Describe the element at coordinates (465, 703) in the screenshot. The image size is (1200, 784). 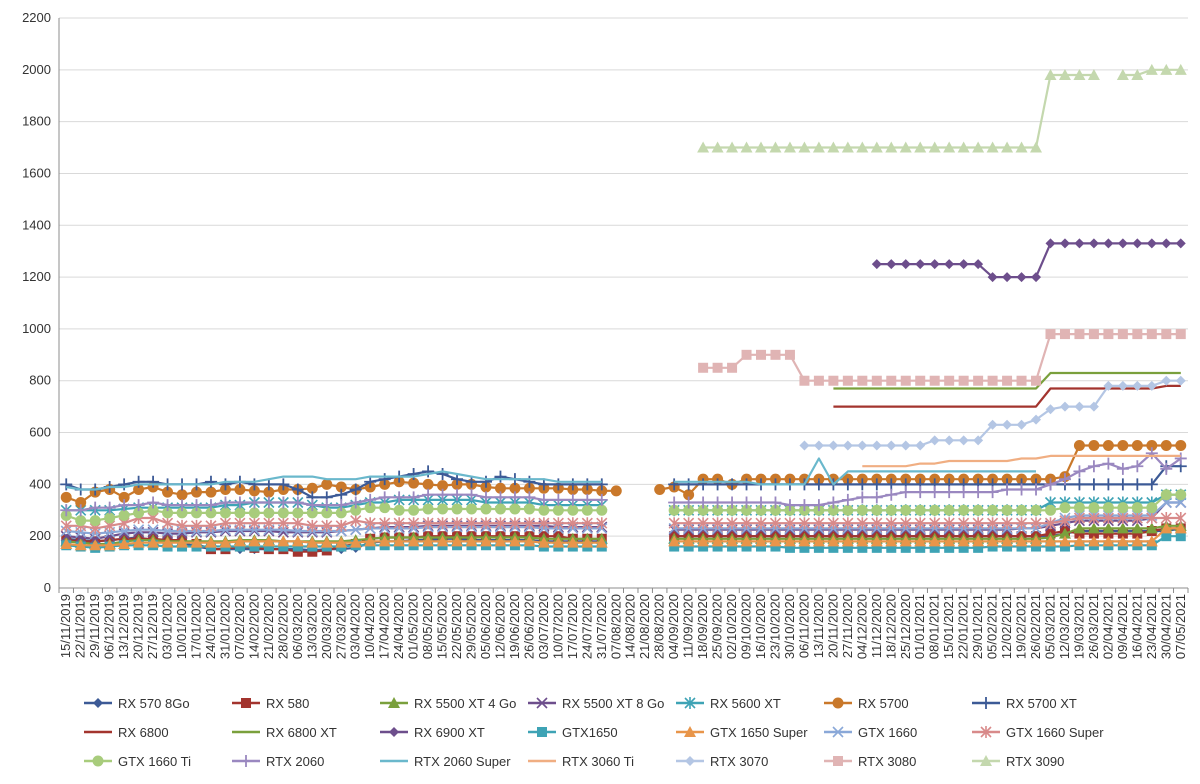
I see `legend-label: RX 5500 XT 4 Go` at that location.